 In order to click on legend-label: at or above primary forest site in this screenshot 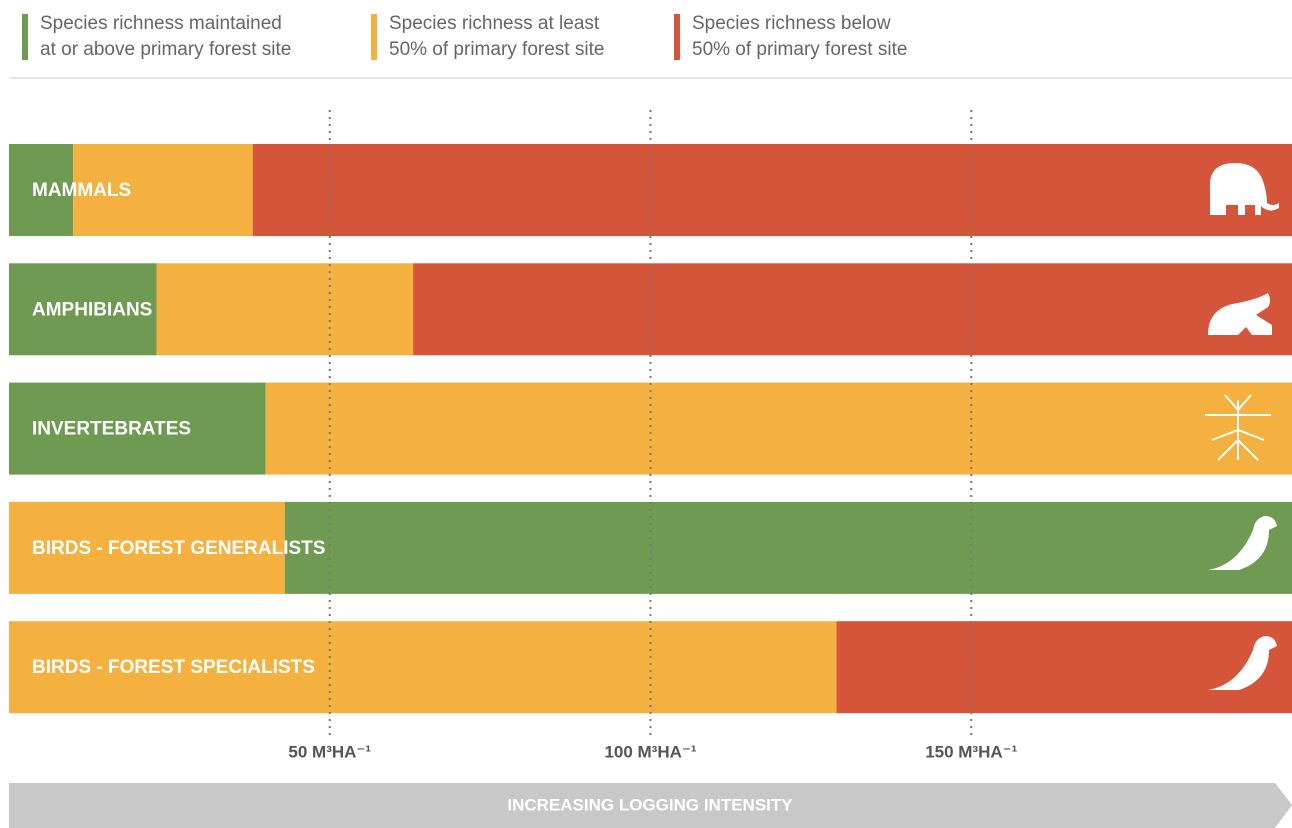, I will do `click(165, 49)`.